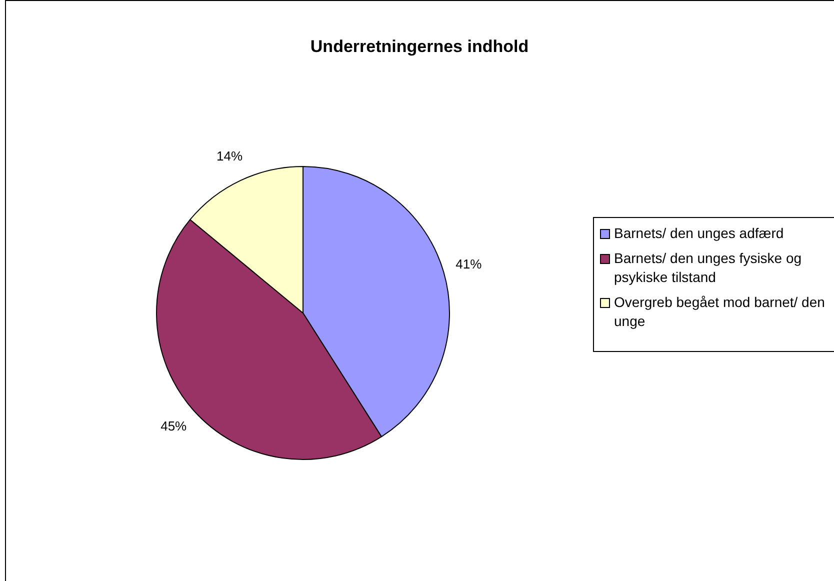 This screenshot has width=834, height=581. What do you see at coordinates (229, 156) in the screenshot?
I see `data-label: 14%` at bounding box center [229, 156].